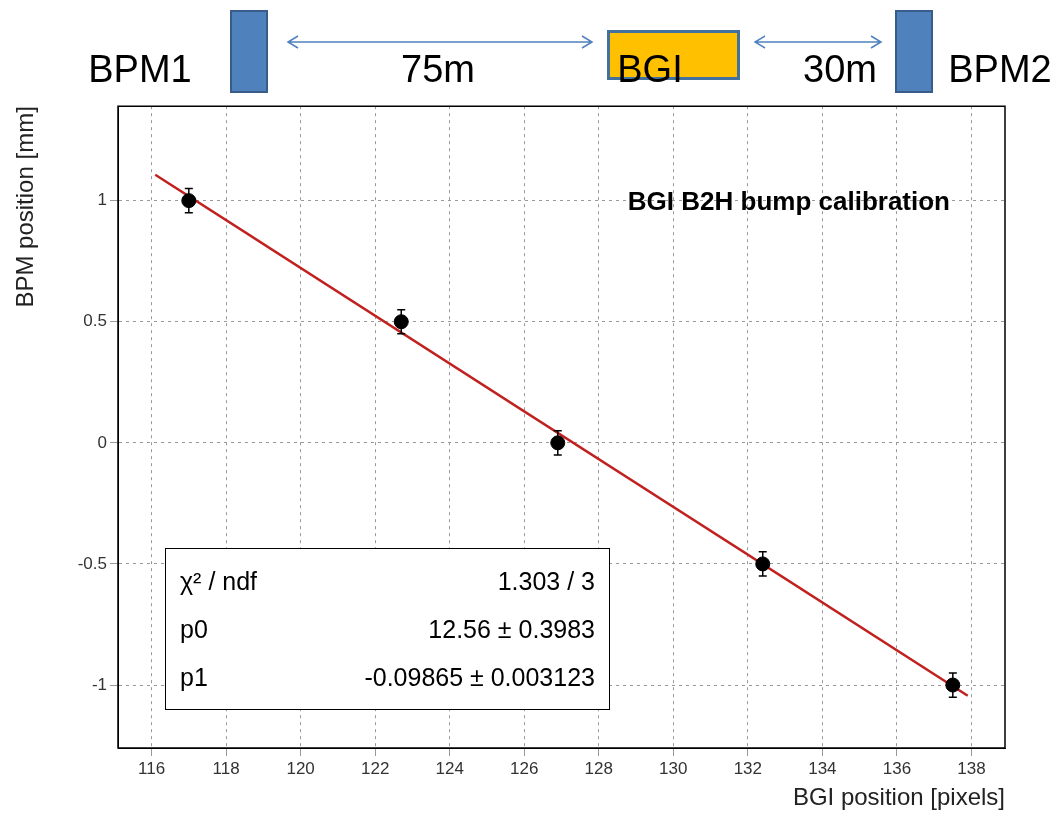 Image resolution: width=1060 pixels, height=824 pixels. What do you see at coordinates (140, 69) in the screenshot?
I see `text: BPM1` at bounding box center [140, 69].